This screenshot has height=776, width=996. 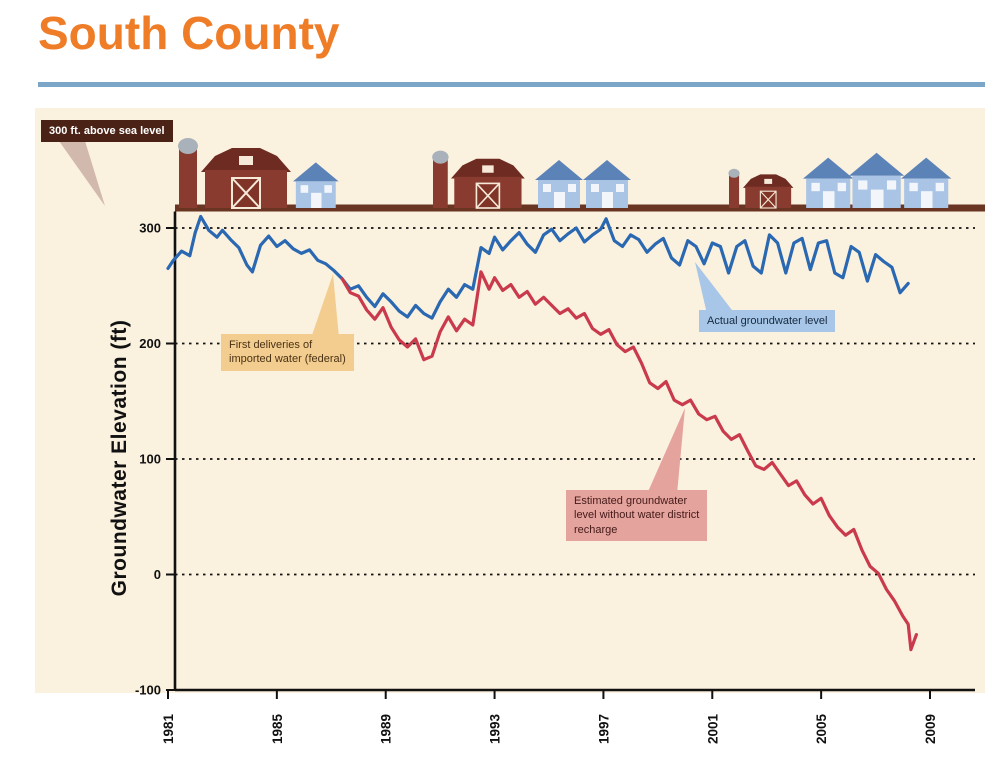 What do you see at coordinates (531, 179) in the screenshot?
I see `farm-scene-middle` at bounding box center [531, 179].